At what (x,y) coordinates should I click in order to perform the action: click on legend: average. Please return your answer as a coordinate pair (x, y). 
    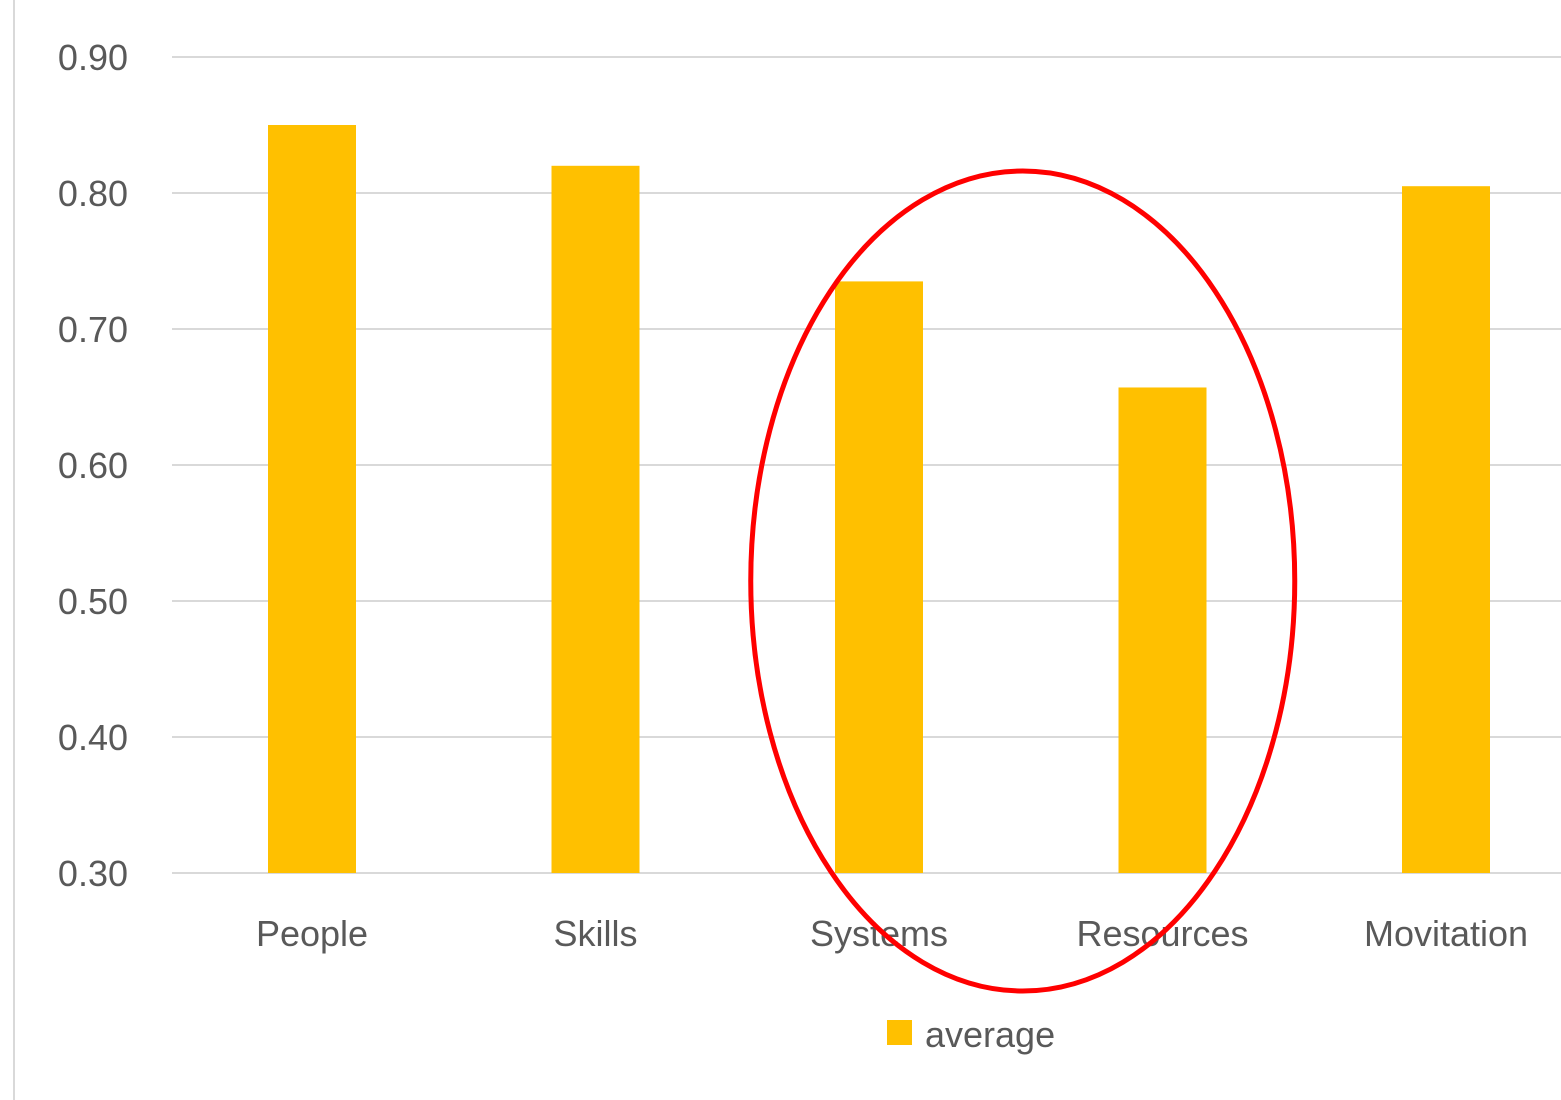
    Looking at the image, I should click on (971, 1034).